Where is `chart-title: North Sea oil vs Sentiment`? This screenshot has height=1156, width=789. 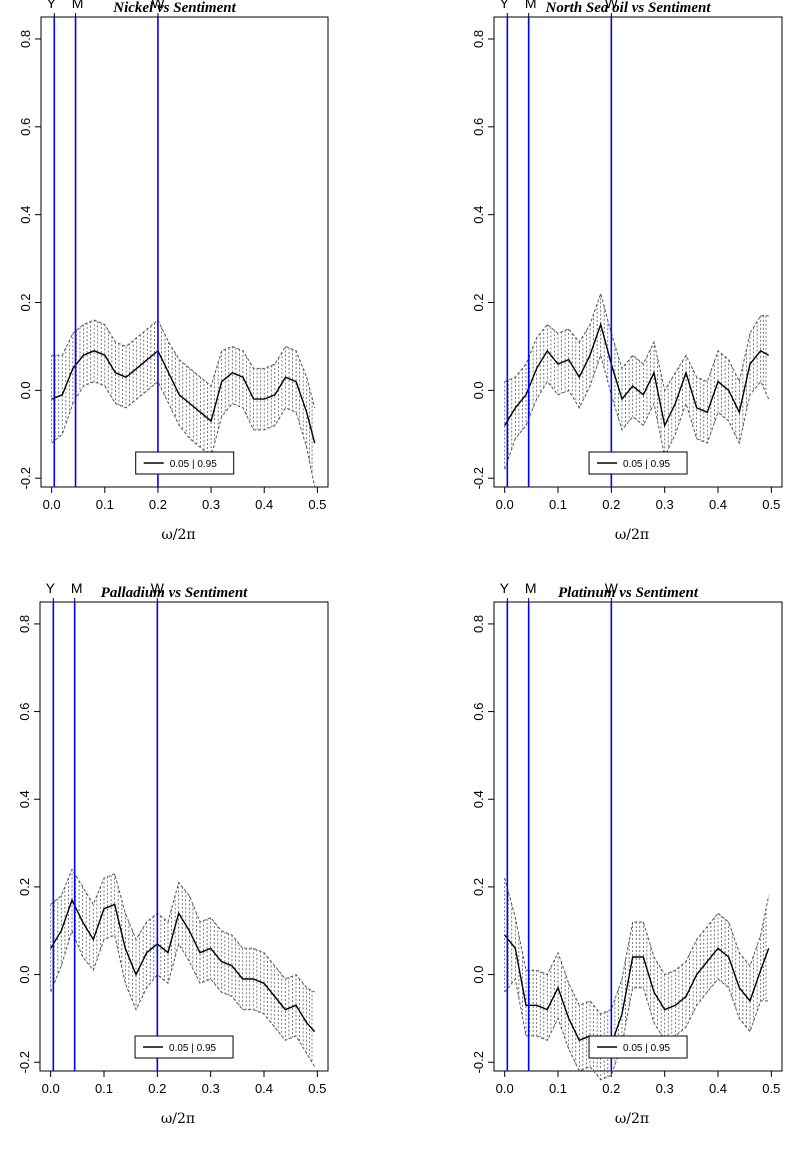 chart-title: North Sea oil vs Sentiment is located at coordinates (627, 8).